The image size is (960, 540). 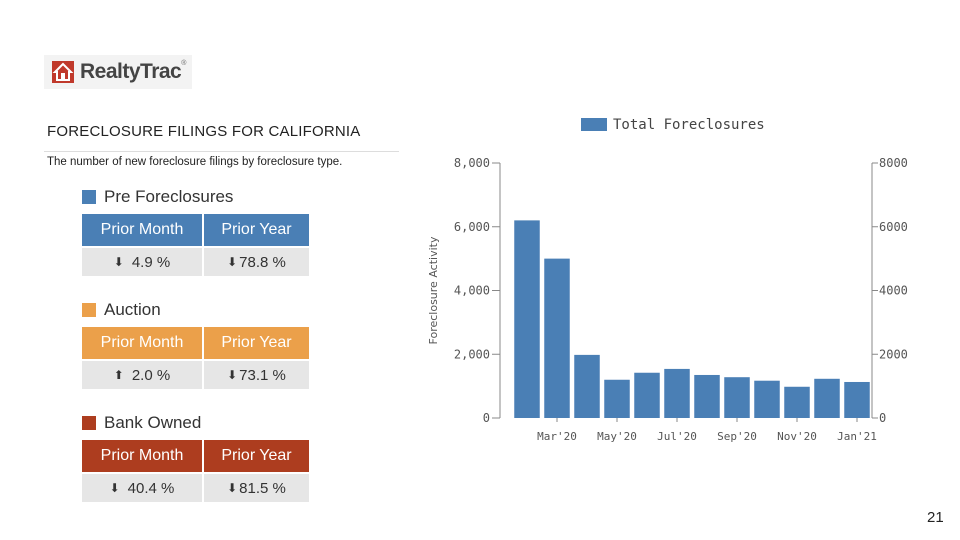 What do you see at coordinates (433, 290) in the screenshot?
I see `y-axis-label: Foreclosure Activity` at bounding box center [433, 290].